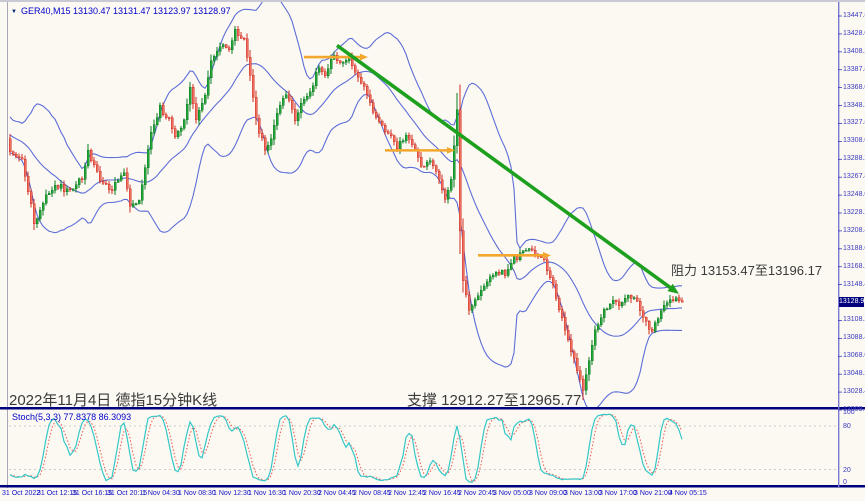 Image resolution: width=865 pixels, height=501 pixels. Describe the element at coordinates (432, 408) in the screenshot. I see `panel-separator` at that location.